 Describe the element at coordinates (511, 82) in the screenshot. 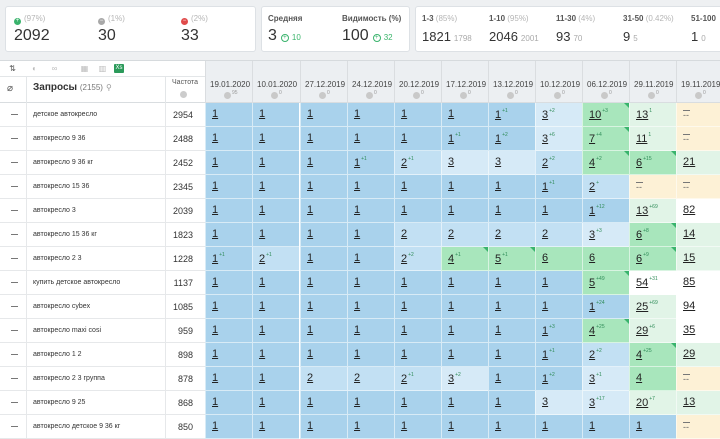

I see `date-column-header: 13.12.2019 0` at that location.